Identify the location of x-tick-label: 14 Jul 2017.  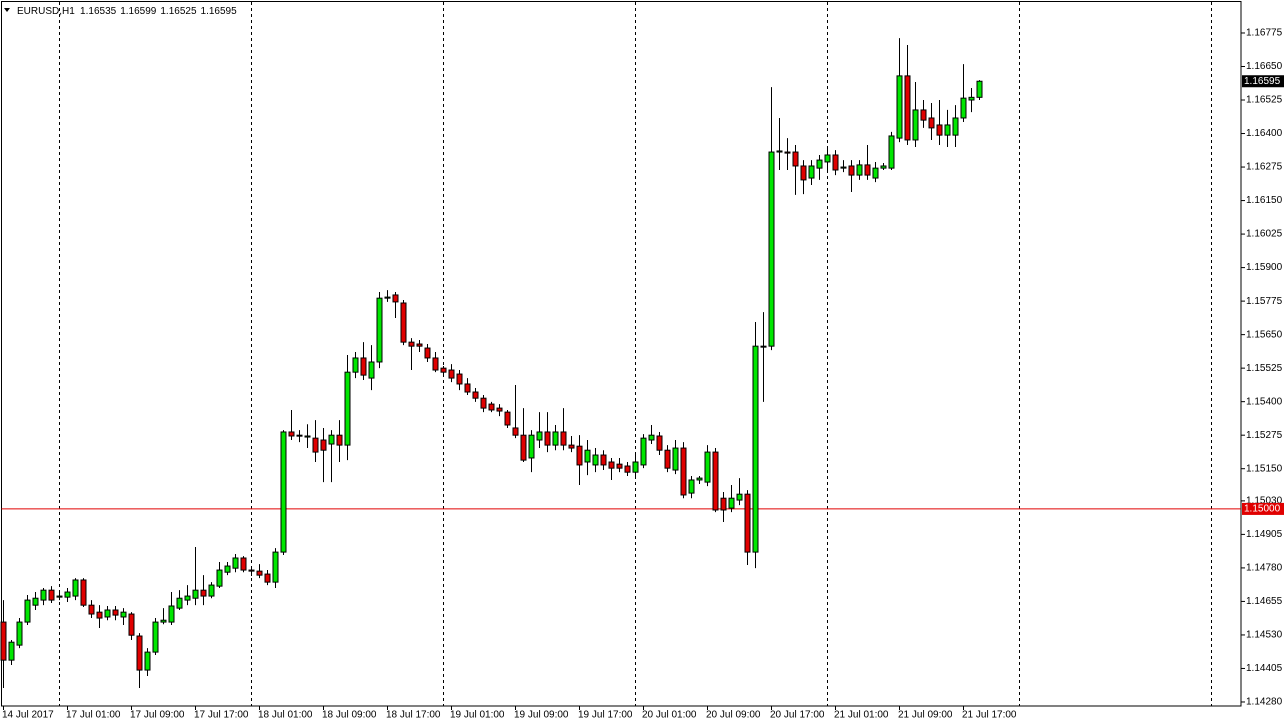
(28, 715).